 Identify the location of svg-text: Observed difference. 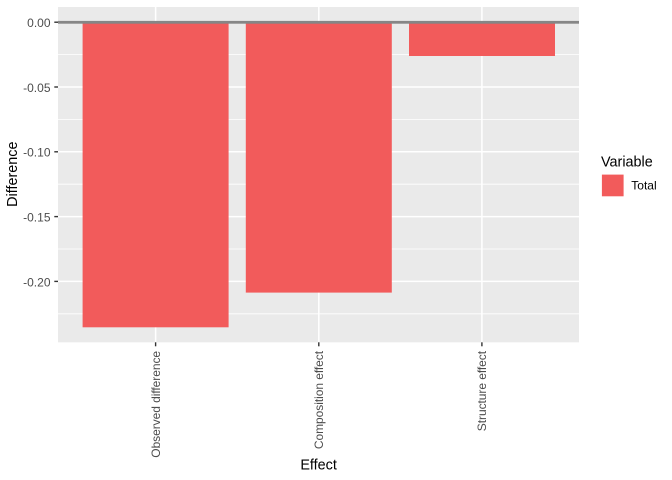
(156, 404).